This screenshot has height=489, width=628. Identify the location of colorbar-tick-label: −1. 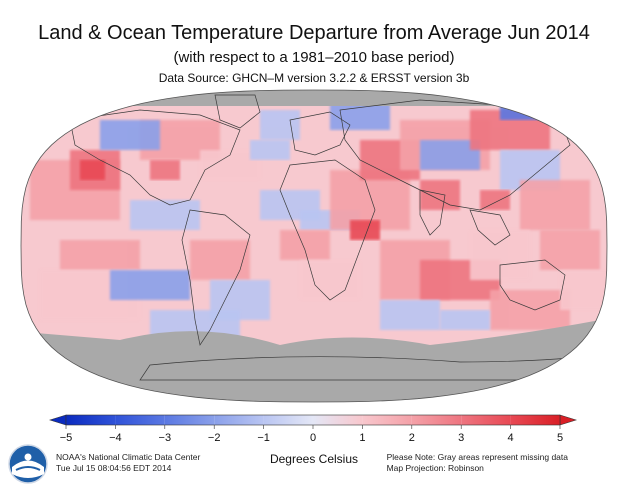
(263, 438).